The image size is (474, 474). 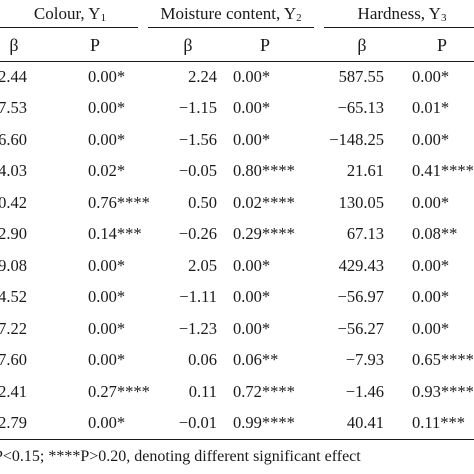 I want to click on cell-hardness-beta: 130.05, so click(x=361, y=202).